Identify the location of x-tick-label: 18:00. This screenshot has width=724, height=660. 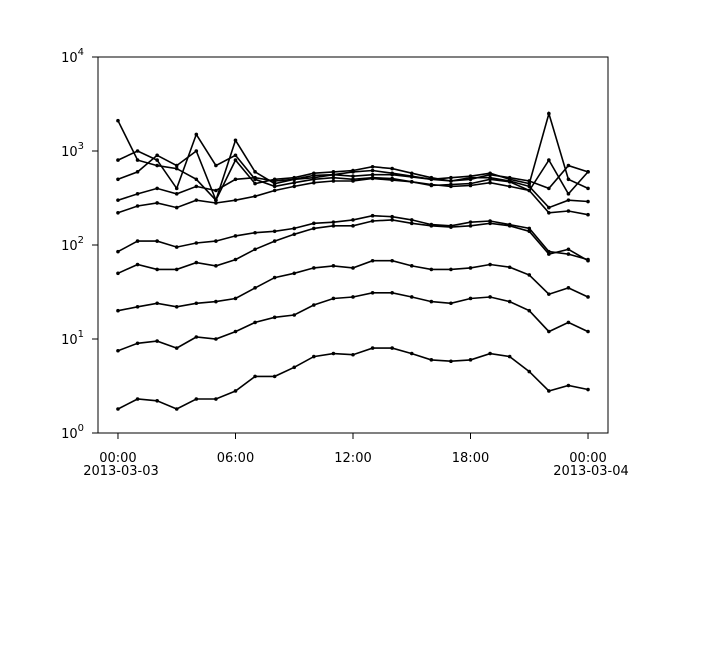
(470, 458).